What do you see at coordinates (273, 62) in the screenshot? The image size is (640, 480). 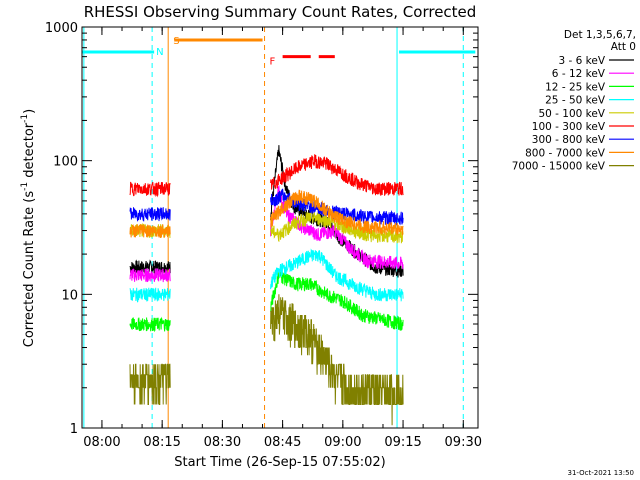 I see `flag-label-F: F` at bounding box center [273, 62].